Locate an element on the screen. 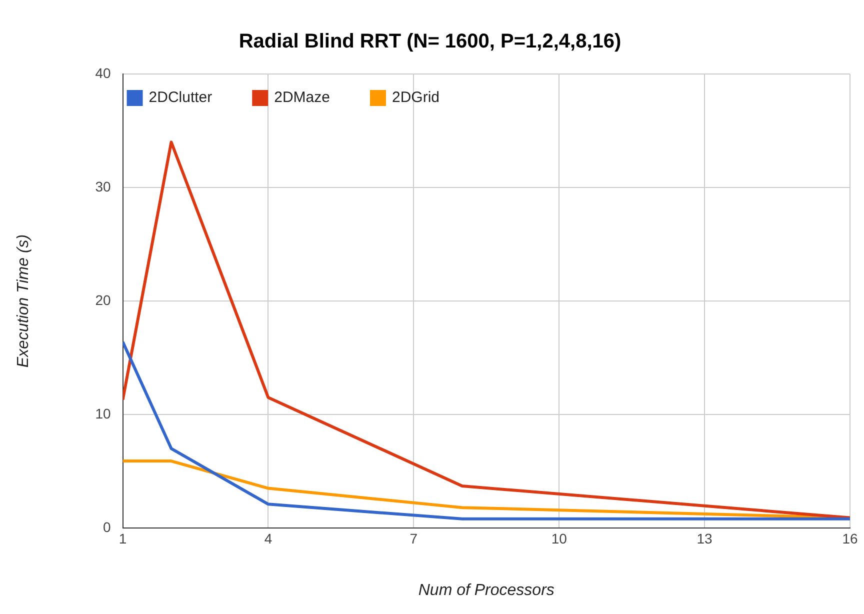  y-tick-label: 30 is located at coordinates (103, 186).